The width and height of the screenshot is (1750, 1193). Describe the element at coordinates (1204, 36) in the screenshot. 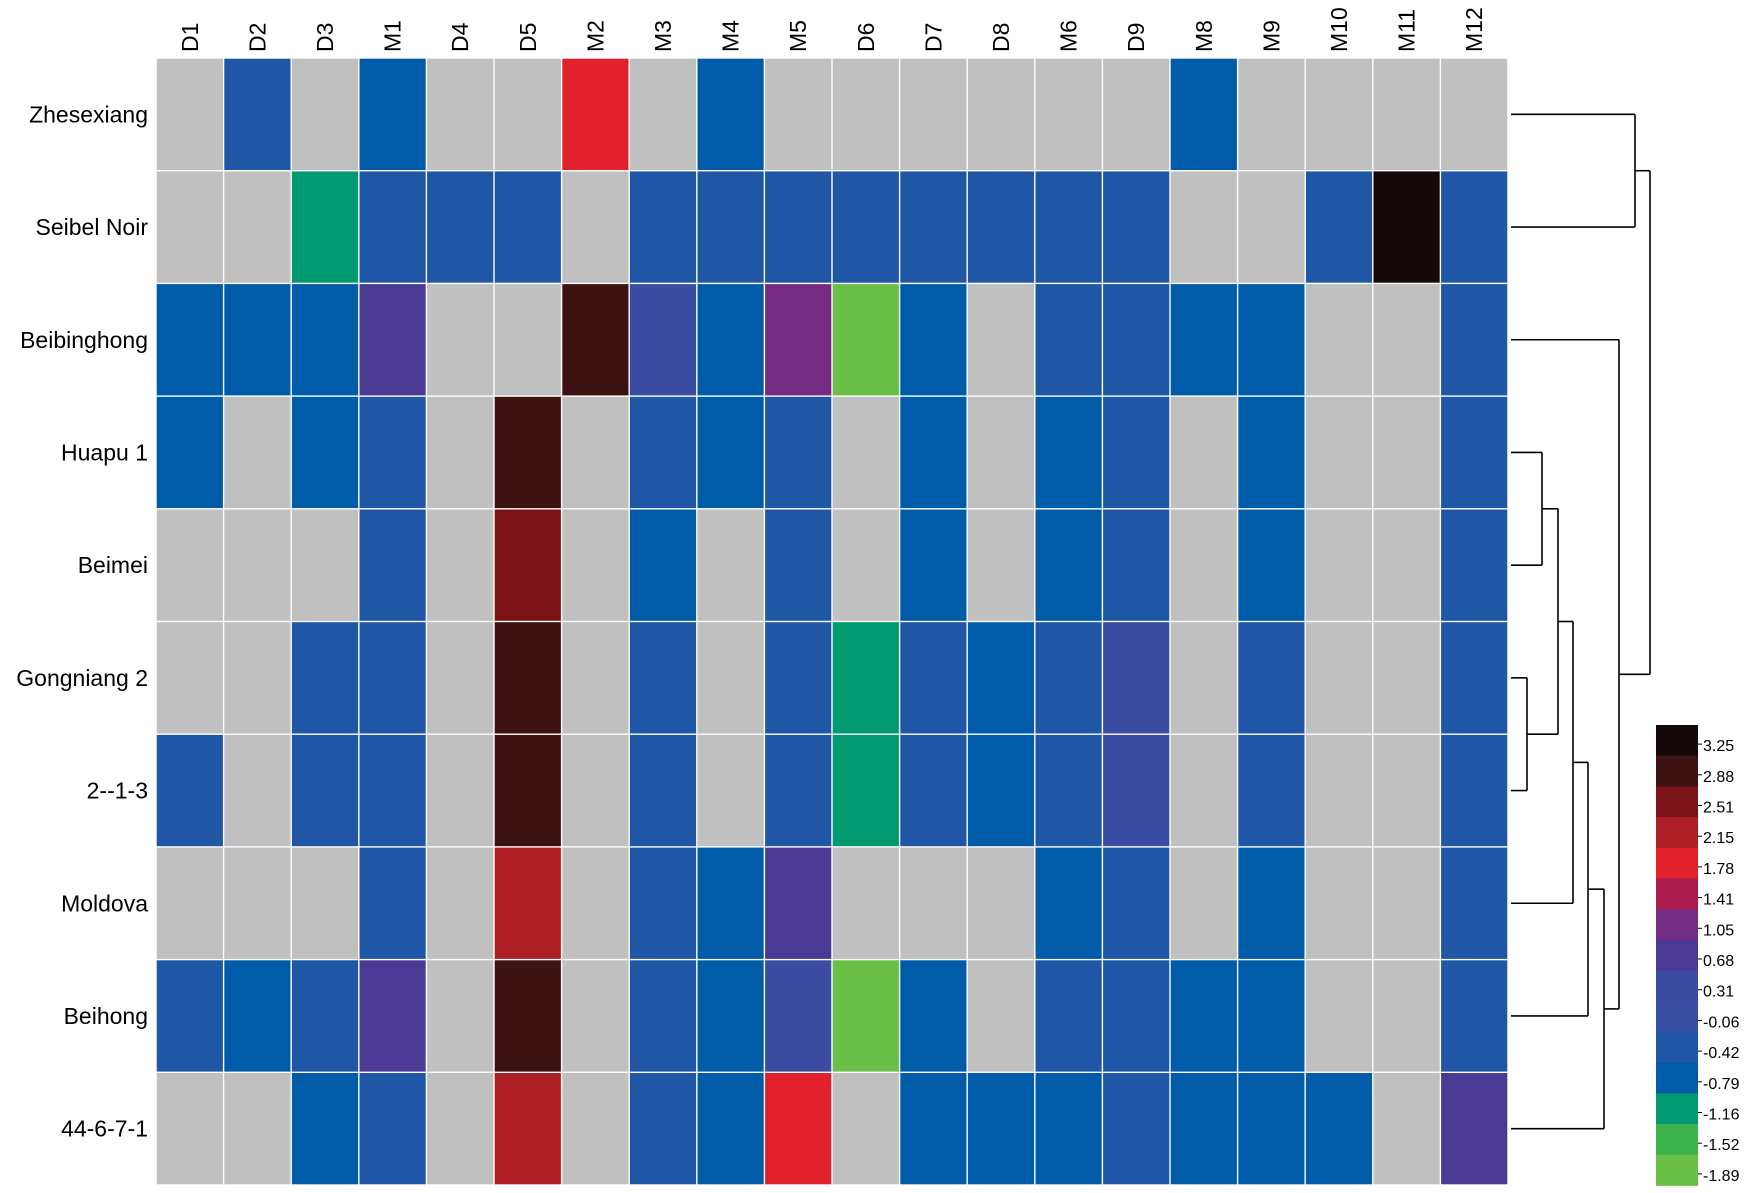

I see `column-label: M8` at that location.